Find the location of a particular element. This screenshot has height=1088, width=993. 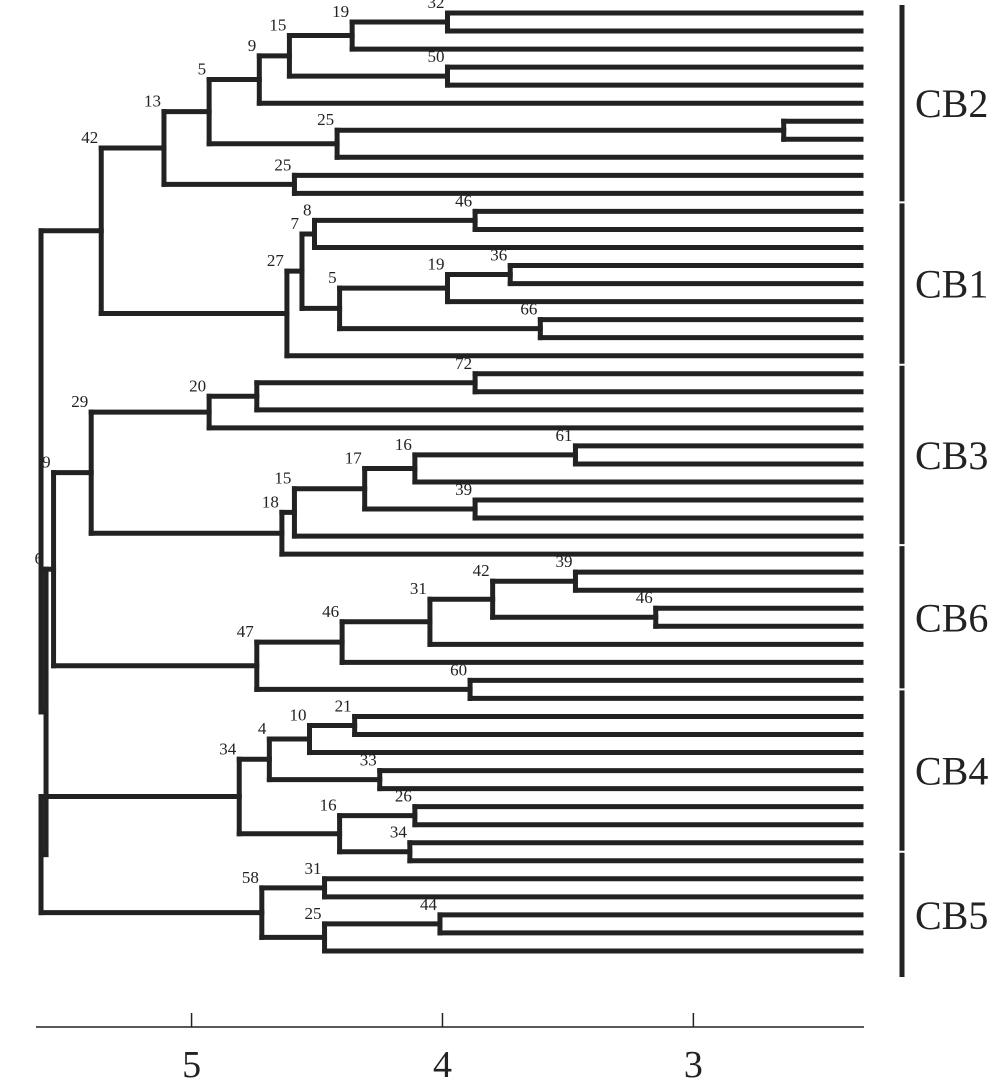

node-support-label: 13 is located at coordinates (152, 101).